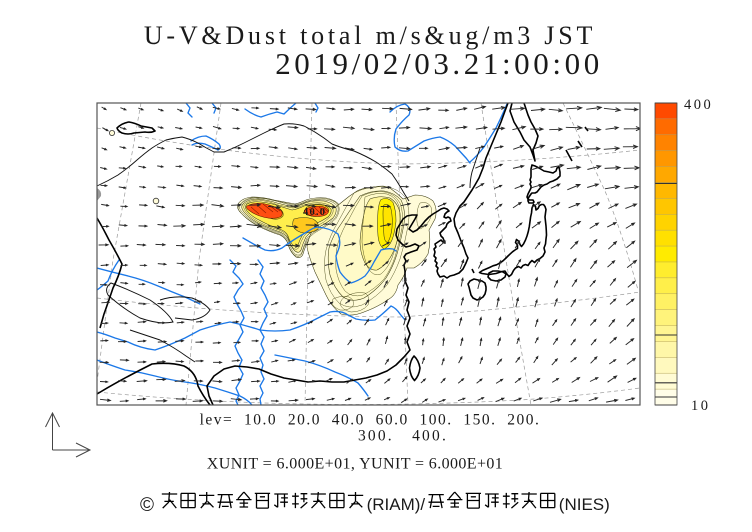  What do you see at coordinates (439, 63) in the screenshot?
I see `svg-text: 2019/02/03.21:00:00` at bounding box center [439, 63].